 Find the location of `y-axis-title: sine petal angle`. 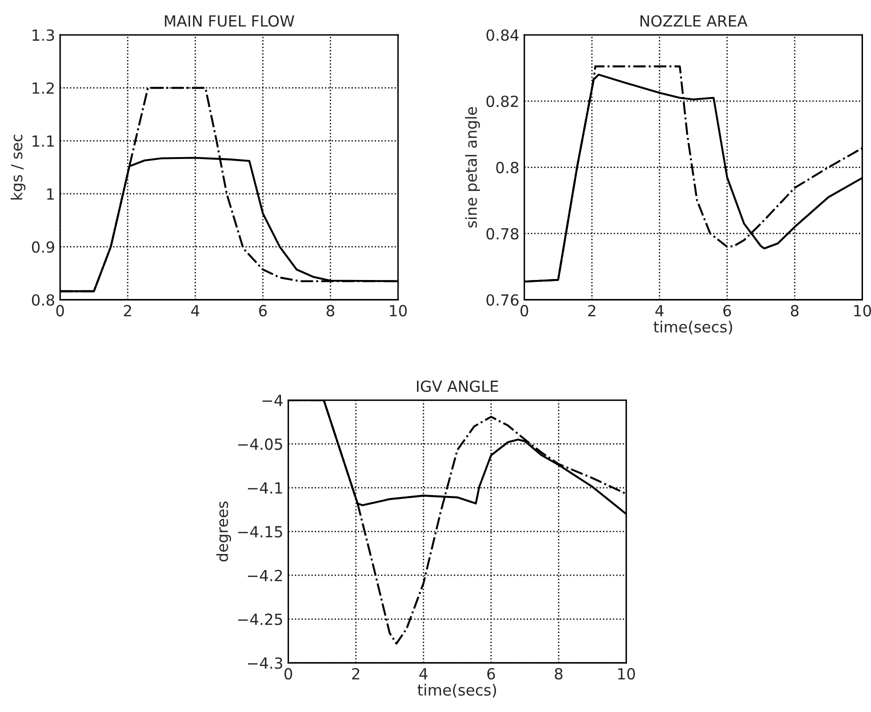

y-axis-title: sine petal angle is located at coordinates (472, 167).